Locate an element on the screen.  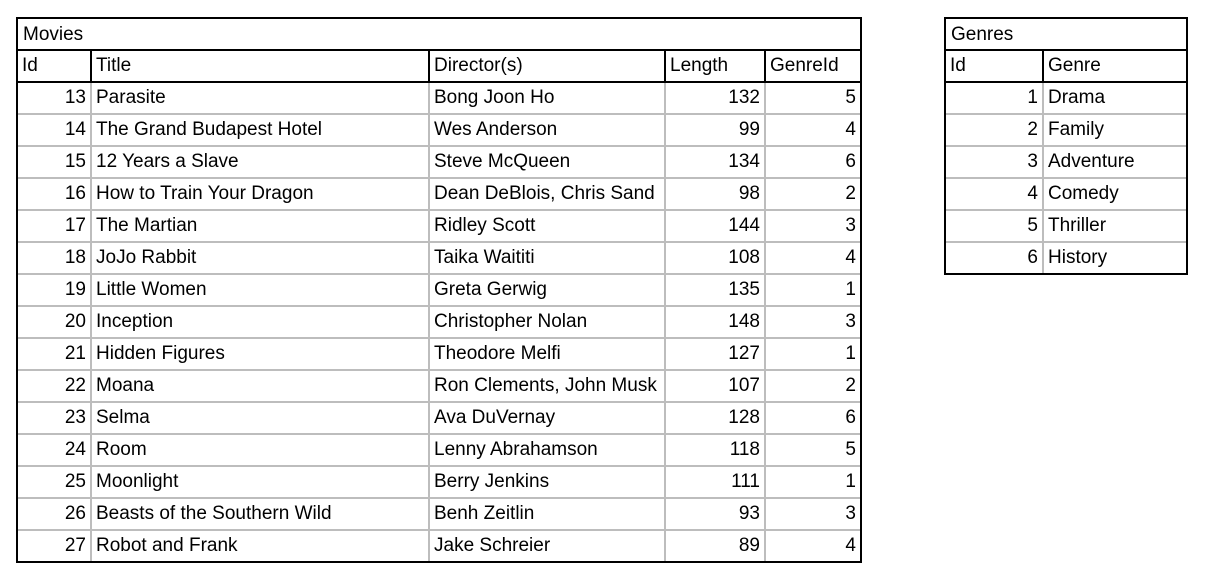
movies-cell-length: 98 is located at coordinates (716, 194).